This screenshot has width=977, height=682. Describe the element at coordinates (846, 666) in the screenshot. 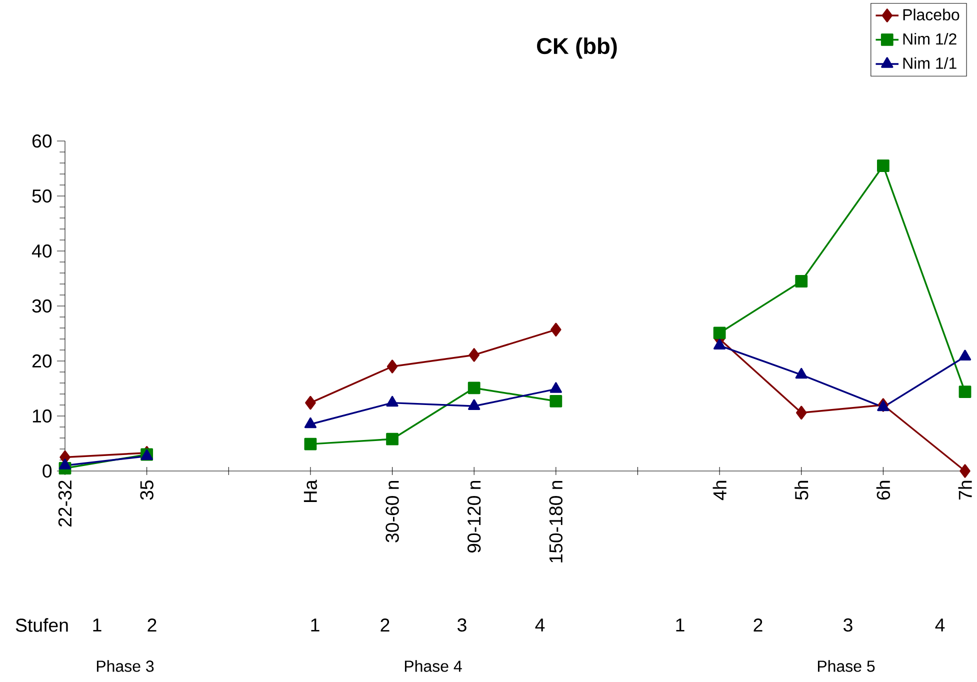

I see `text: Phase 5` at that location.